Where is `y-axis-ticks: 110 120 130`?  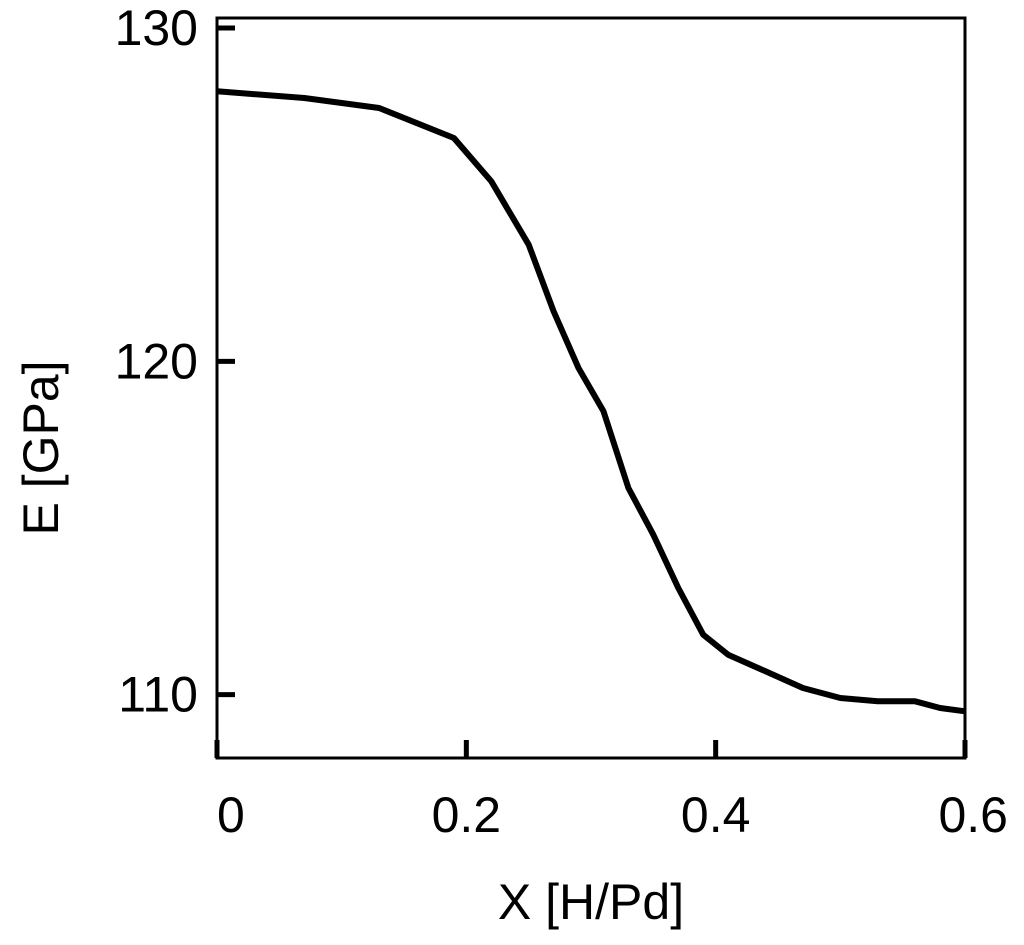
y-axis-ticks: 110 120 130 is located at coordinates (175, 361).